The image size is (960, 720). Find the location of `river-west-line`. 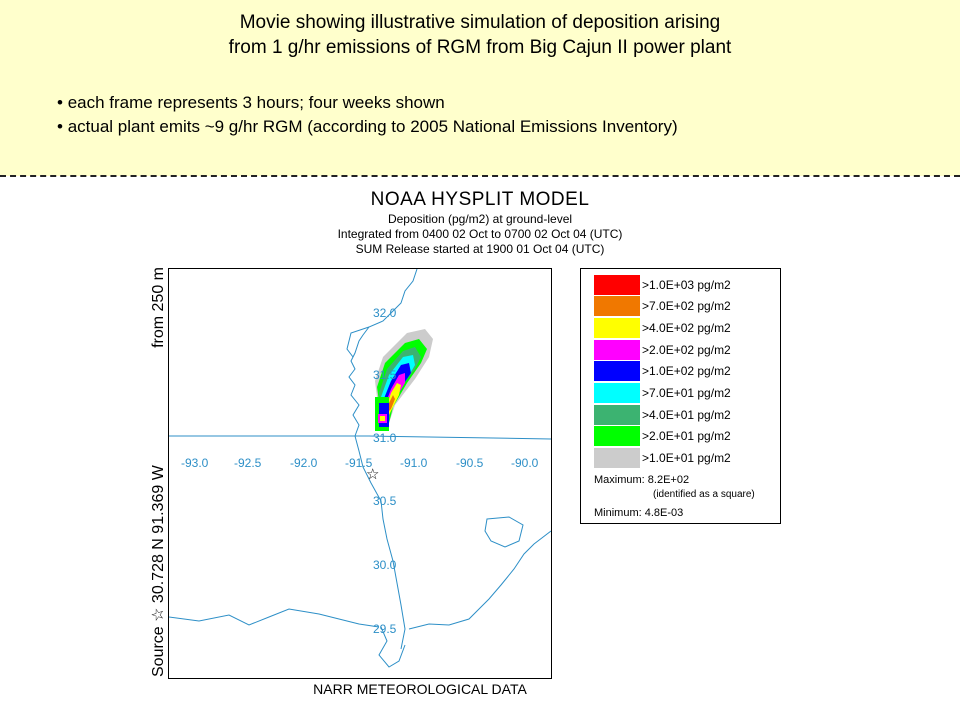

river-west-line is located at coordinates (358, 342).